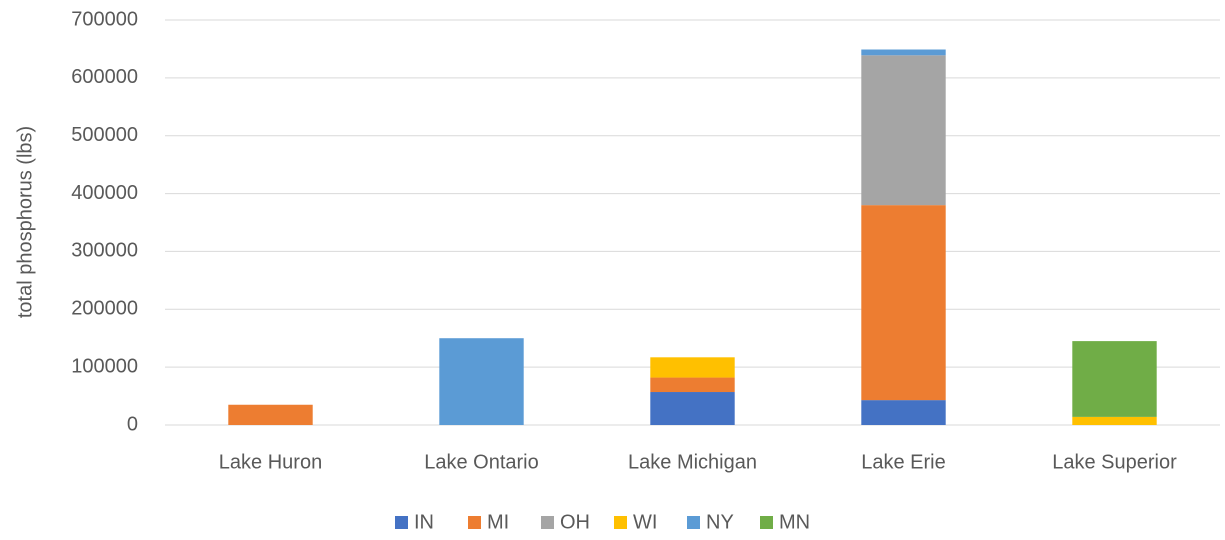 The height and width of the screenshot is (540, 1225). Describe the element at coordinates (645, 522) in the screenshot. I see `legend-label: WI` at that location.